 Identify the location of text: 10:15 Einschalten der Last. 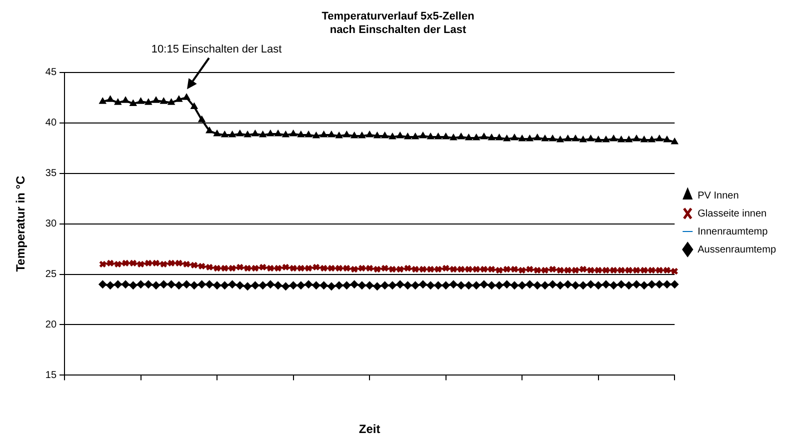
(216, 49).